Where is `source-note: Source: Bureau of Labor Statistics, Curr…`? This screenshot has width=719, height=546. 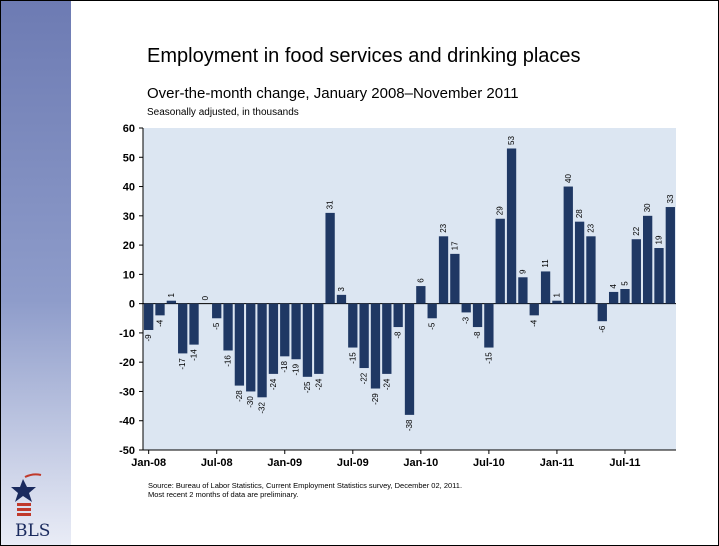 source-note: Source: Bureau of Labor Statistics, Curr… is located at coordinates (305, 490).